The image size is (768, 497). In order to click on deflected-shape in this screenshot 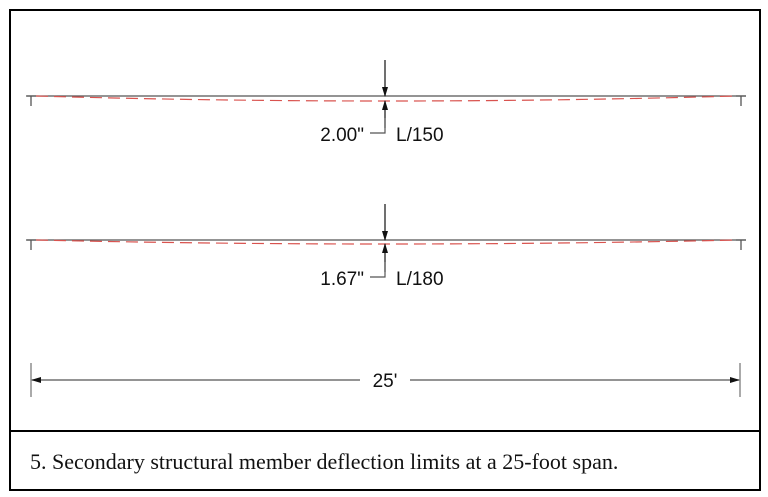, I will do `click(386, 98)`.